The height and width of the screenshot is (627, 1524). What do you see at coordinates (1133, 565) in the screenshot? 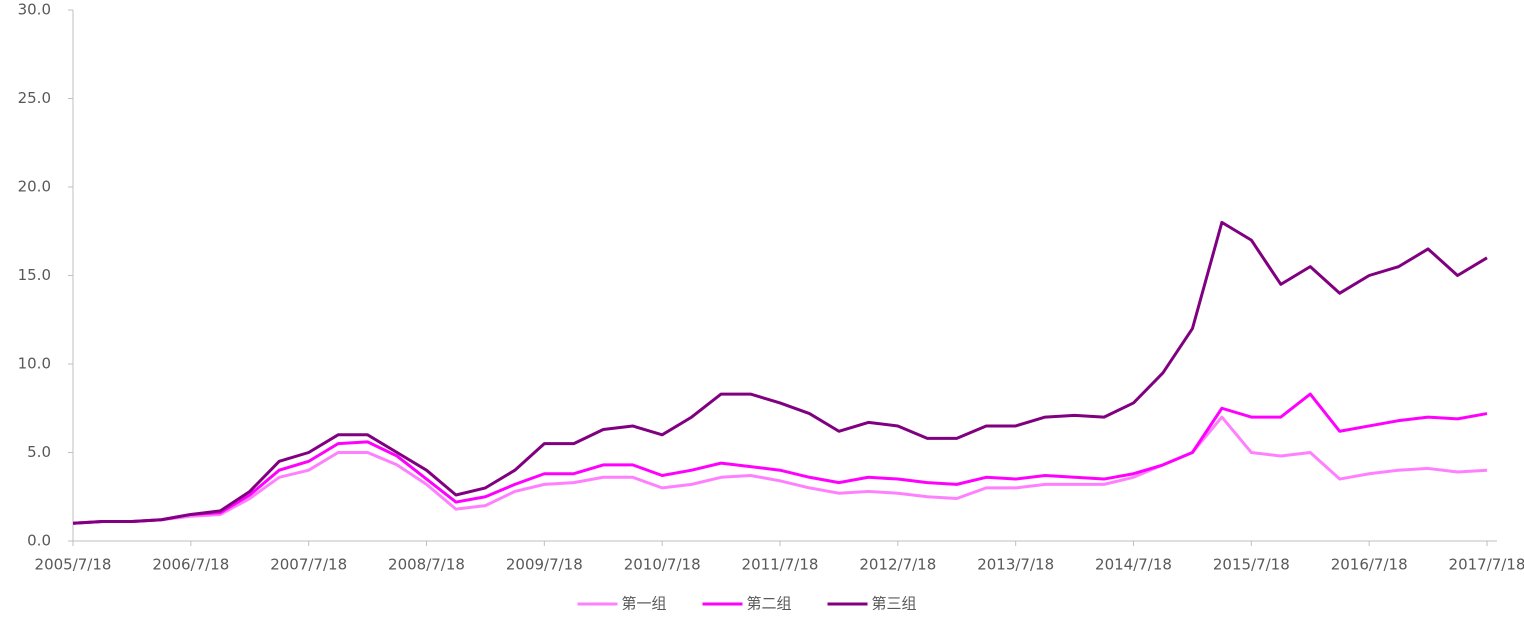
I see `x-tick-label: 2014/7/18` at bounding box center [1133, 565].